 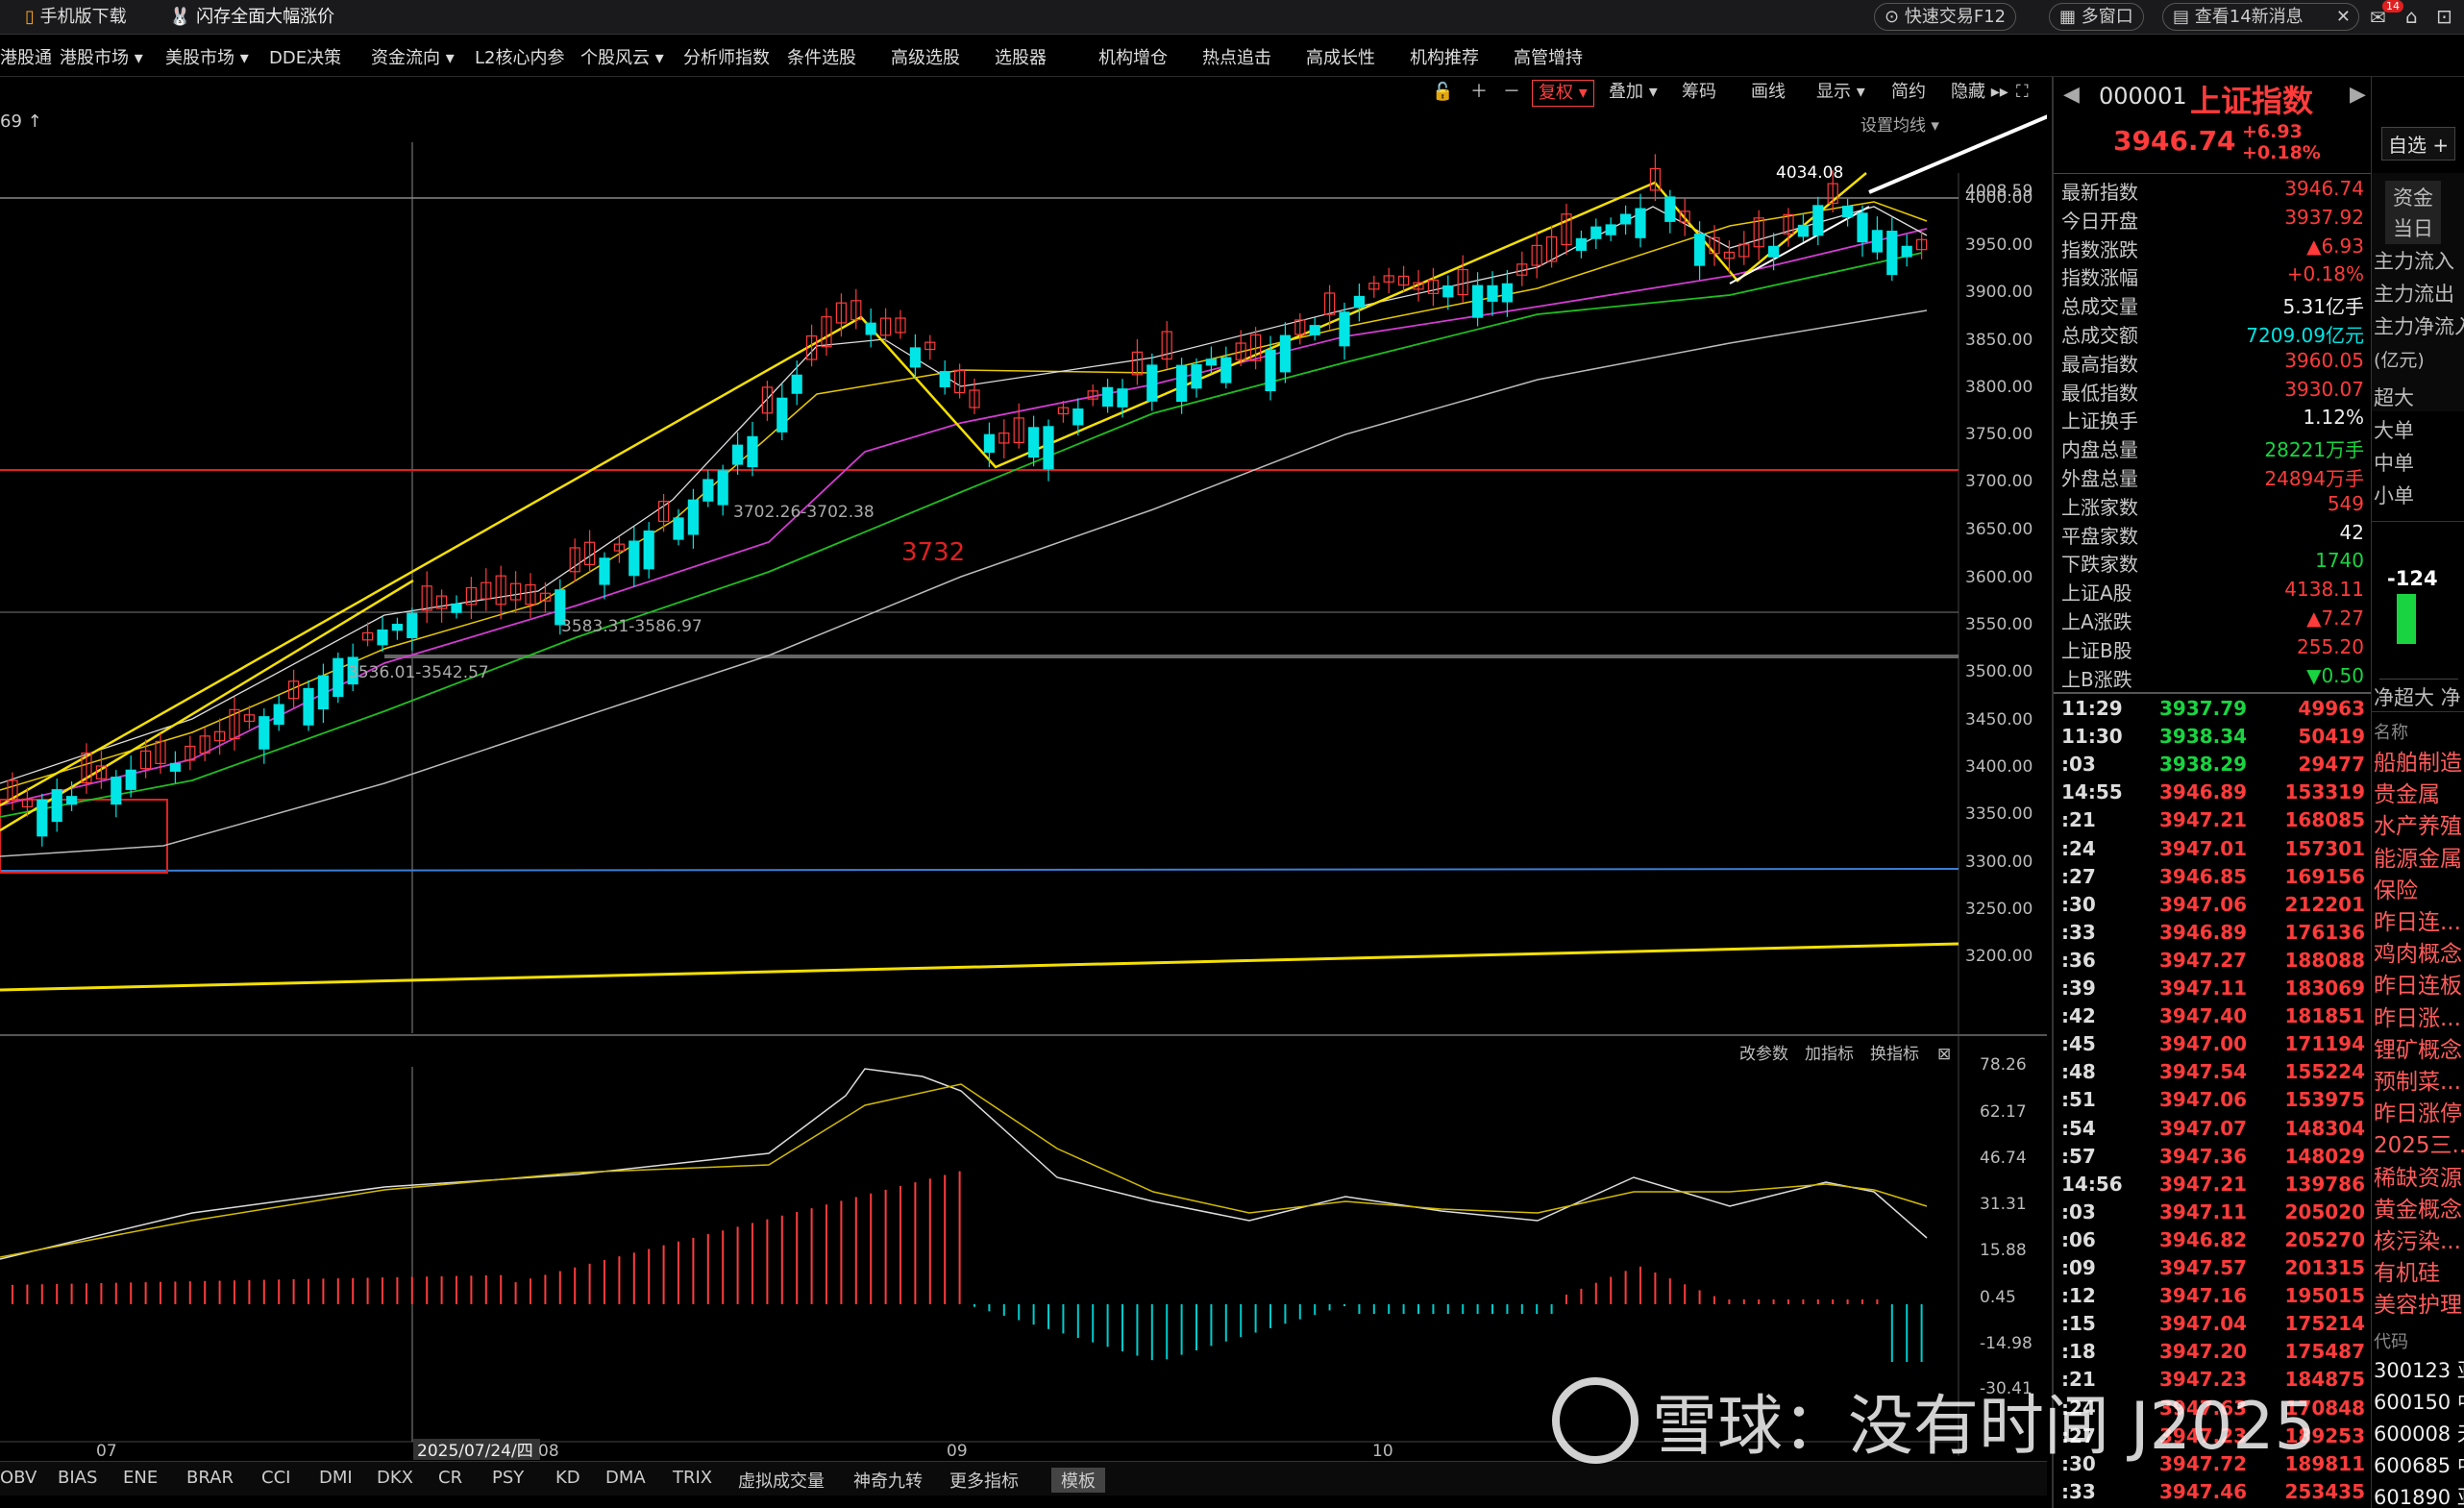 What do you see at coordinates (984, 1482) in the screenshot?
I see `tab-more-indicators: 更多指标` at bounding box center [984, 1482].